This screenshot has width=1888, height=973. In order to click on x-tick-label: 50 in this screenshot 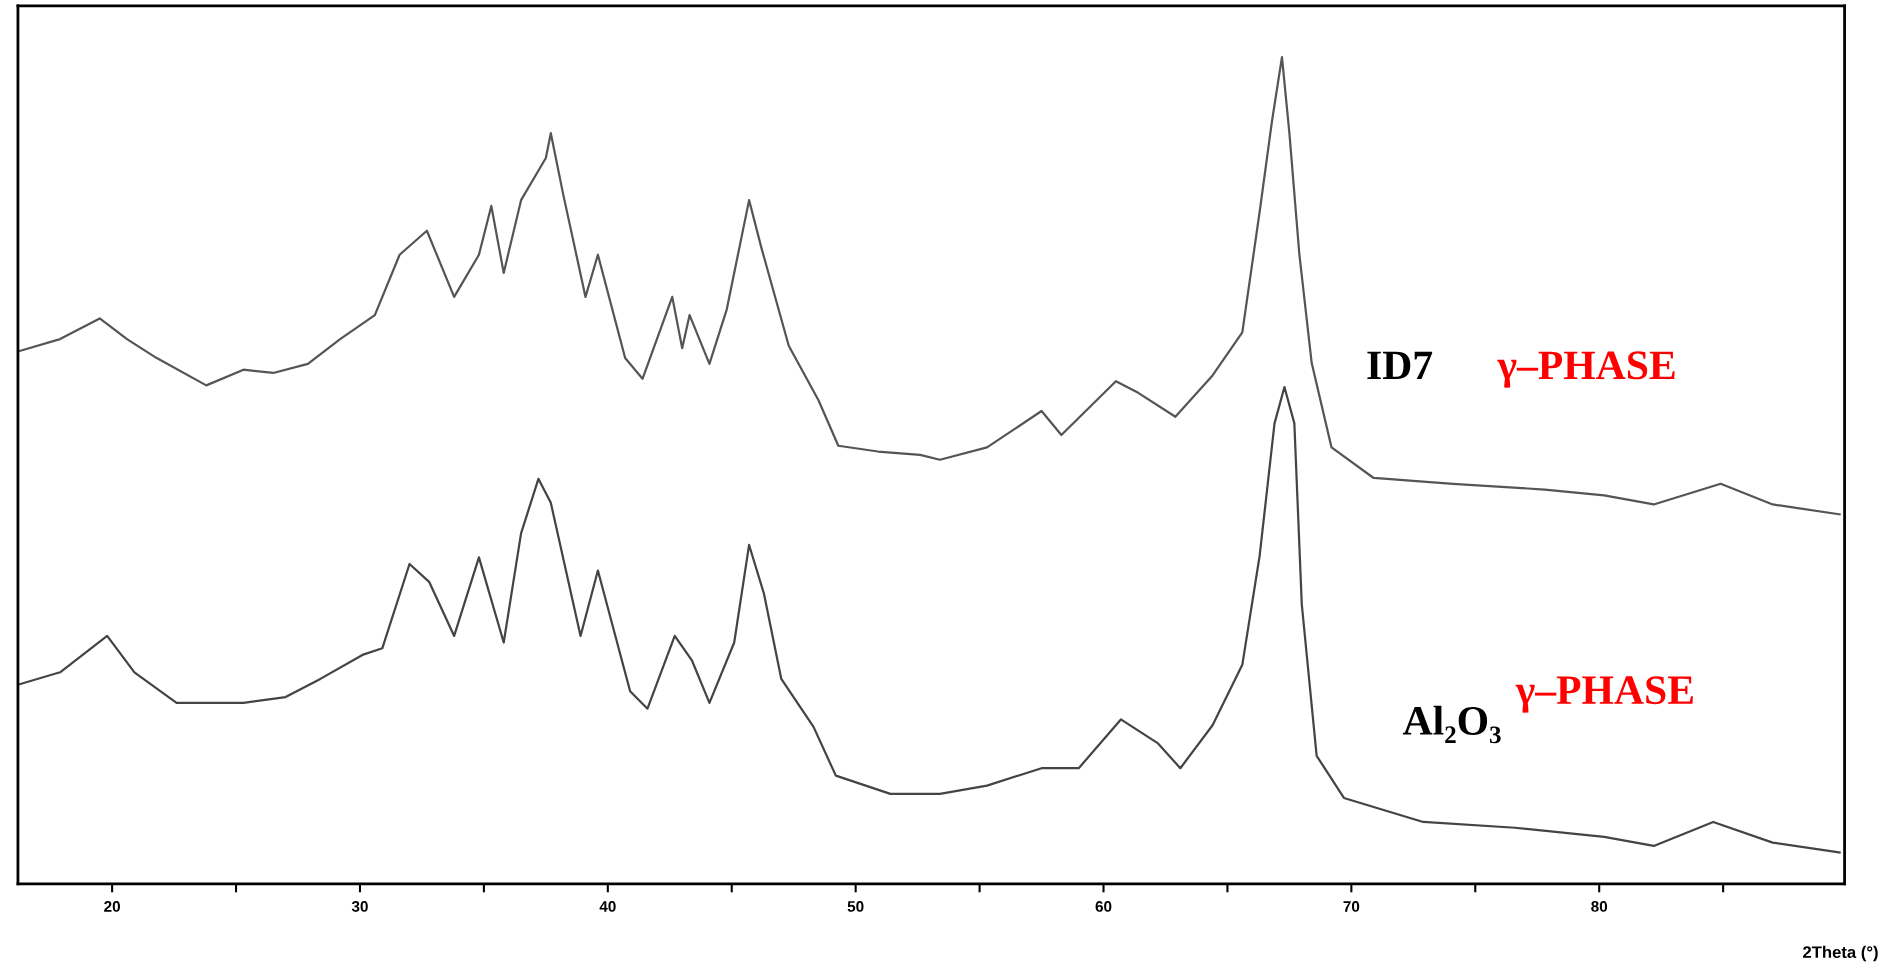, I will do `click(855, 906)`.